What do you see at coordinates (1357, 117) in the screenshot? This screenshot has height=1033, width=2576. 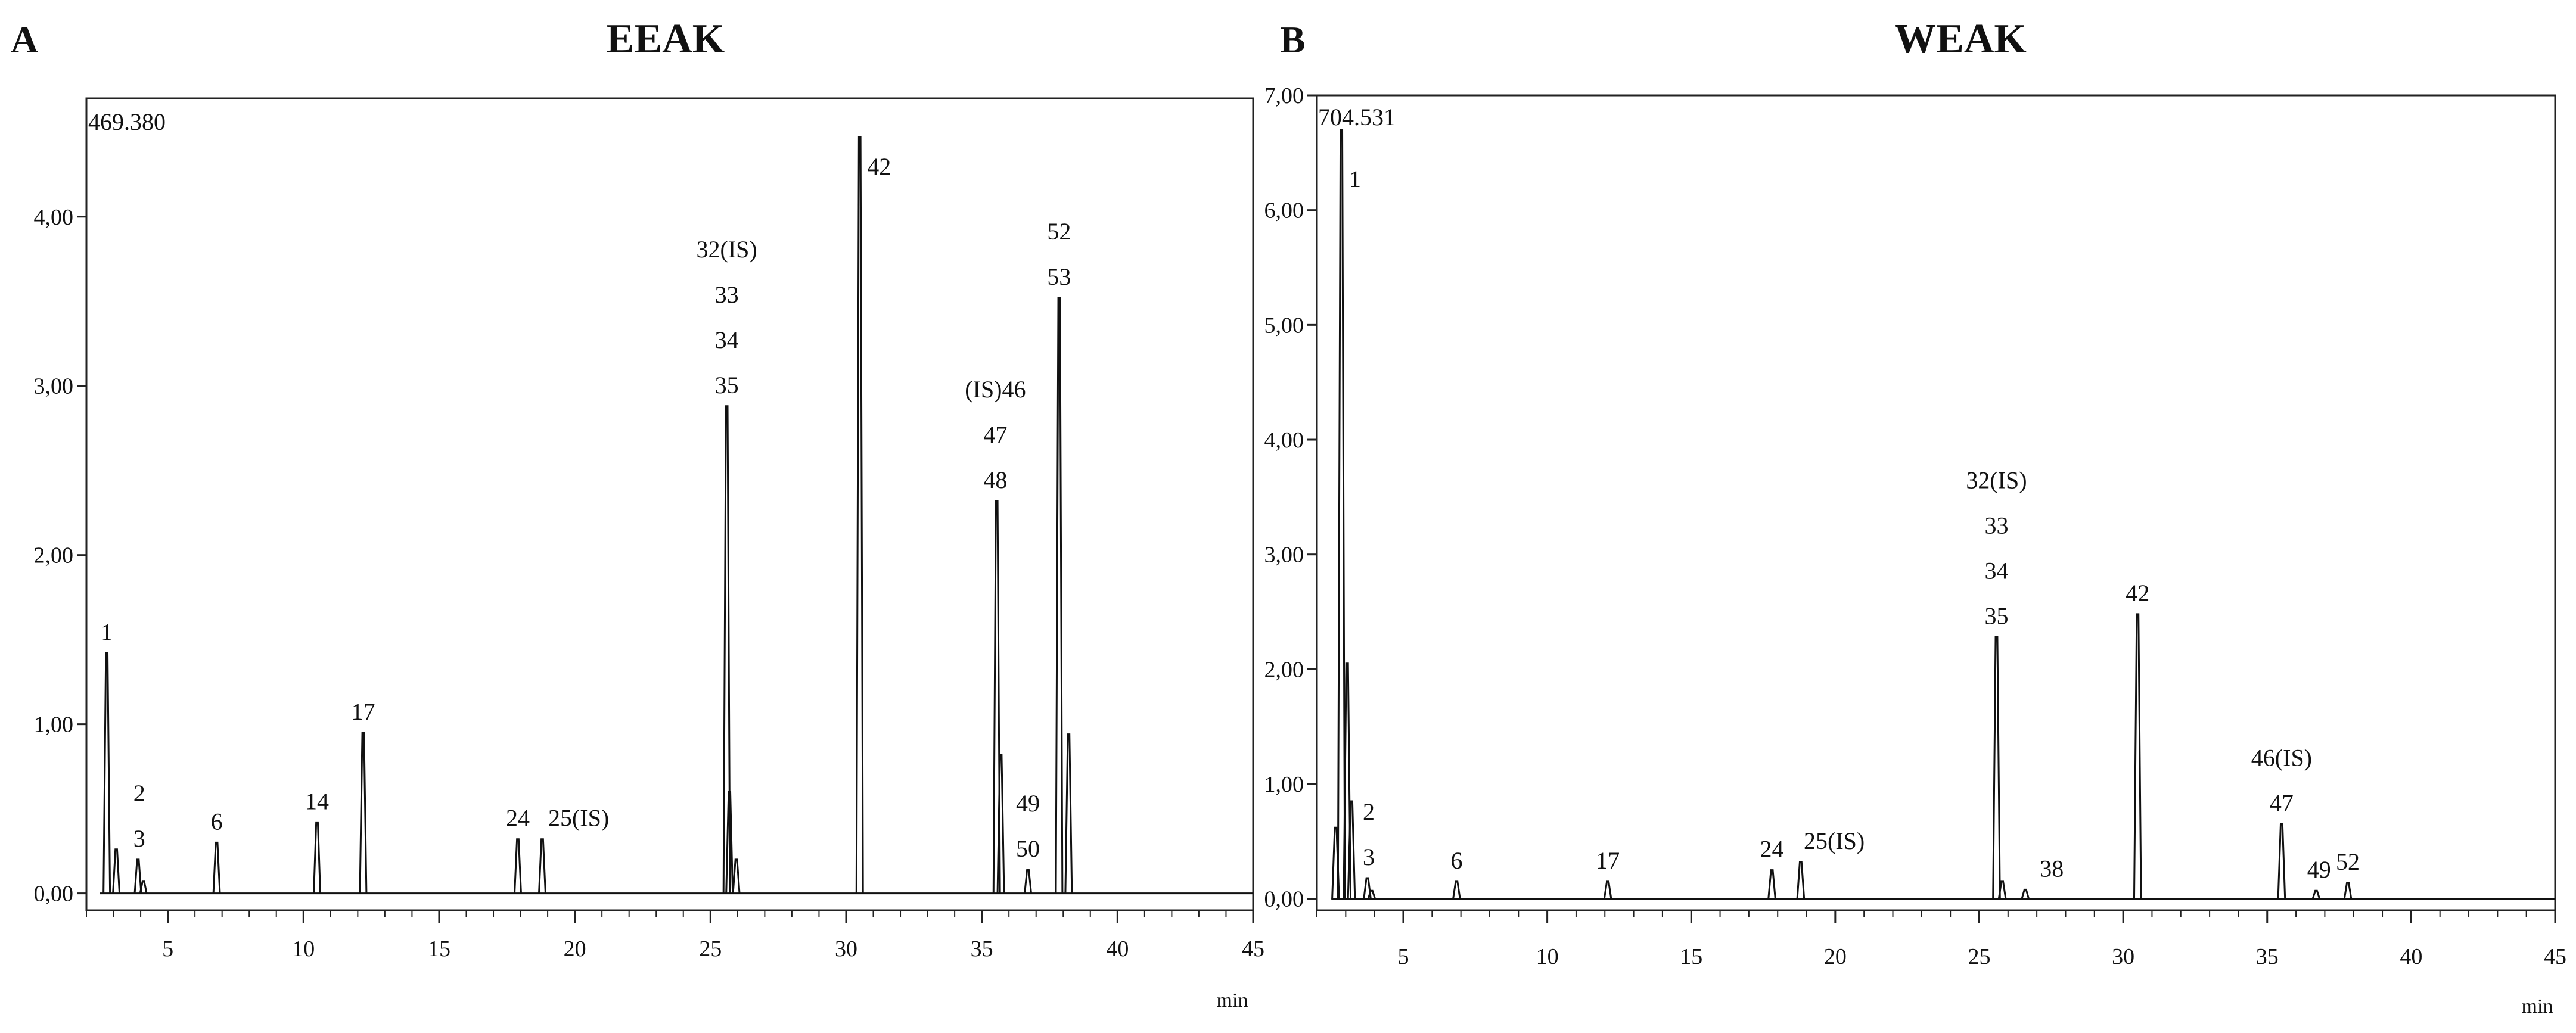 I see `corner-max-value: 704.531` at bounding box center [1357, 117].